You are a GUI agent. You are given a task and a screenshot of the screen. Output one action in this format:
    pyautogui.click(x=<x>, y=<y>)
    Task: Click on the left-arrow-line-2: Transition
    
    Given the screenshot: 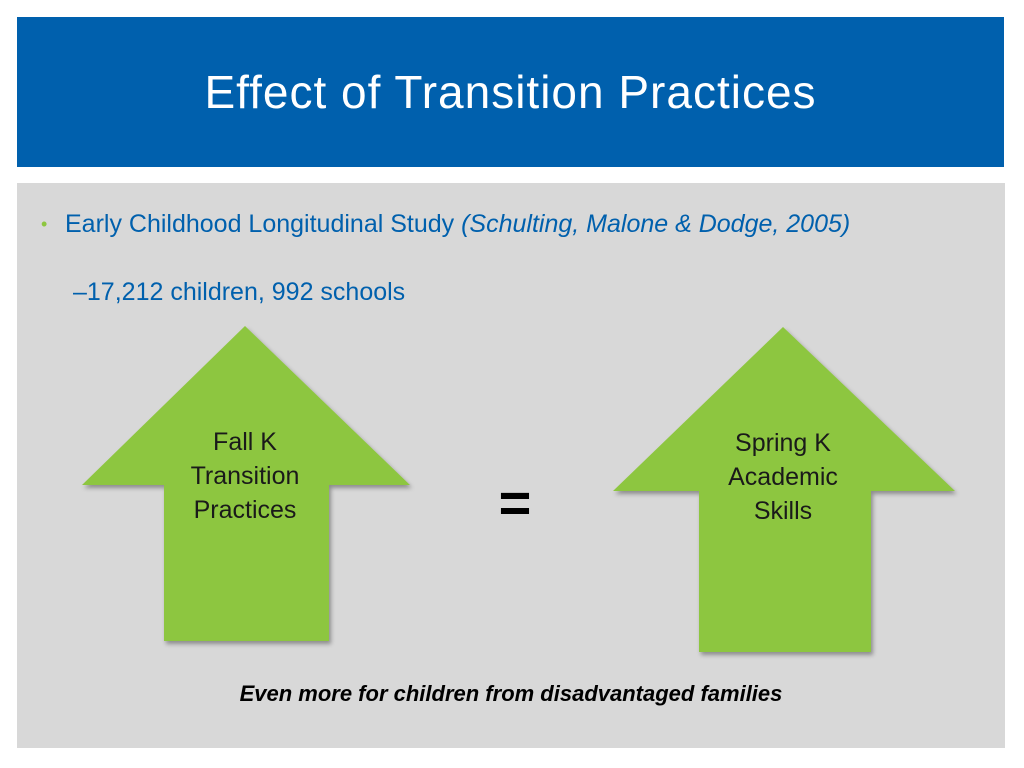 What is the action you would take?
    pyautogui.click(x=245, y=476)
    